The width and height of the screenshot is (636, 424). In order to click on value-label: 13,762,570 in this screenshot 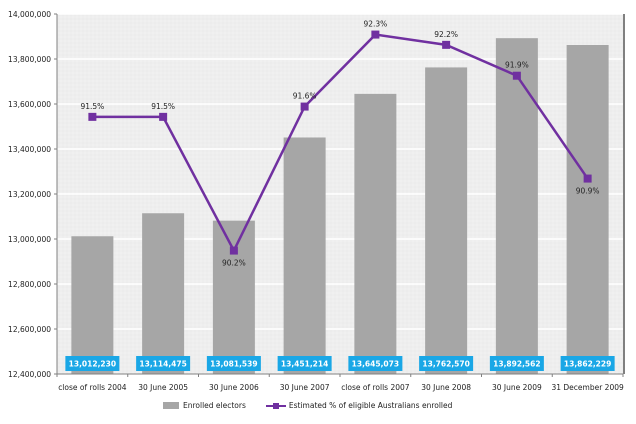, I will do `click(445, 364)`.